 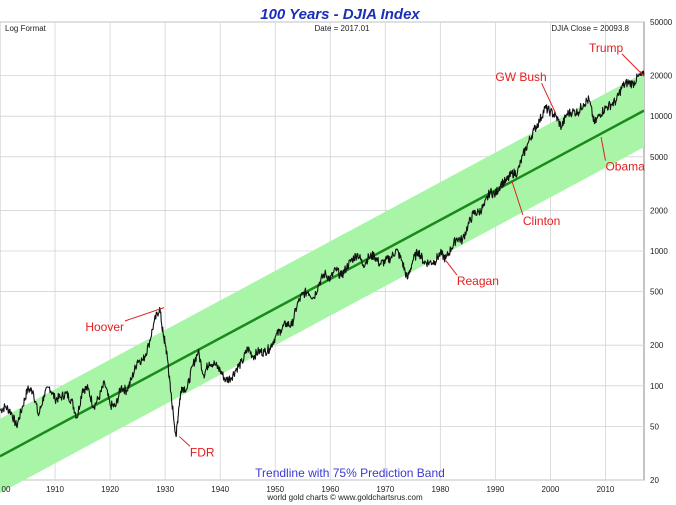 What do you see at coordinates (275, 489) in the screenshot?
I see `x-tick-label: 1950` at bounding box center [275, 489].